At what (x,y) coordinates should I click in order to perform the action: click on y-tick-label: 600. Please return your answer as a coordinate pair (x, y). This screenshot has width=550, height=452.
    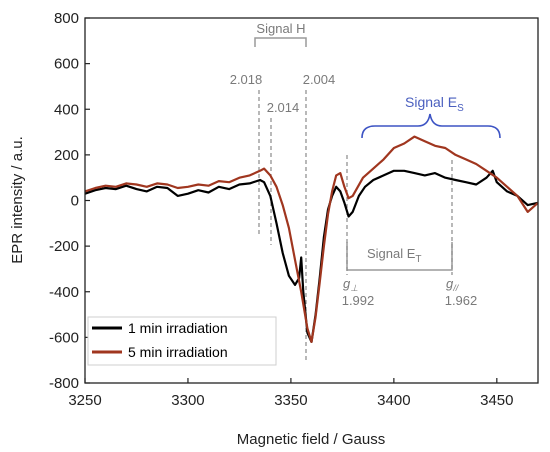
    Looking at the image, I should click on (66, 64).